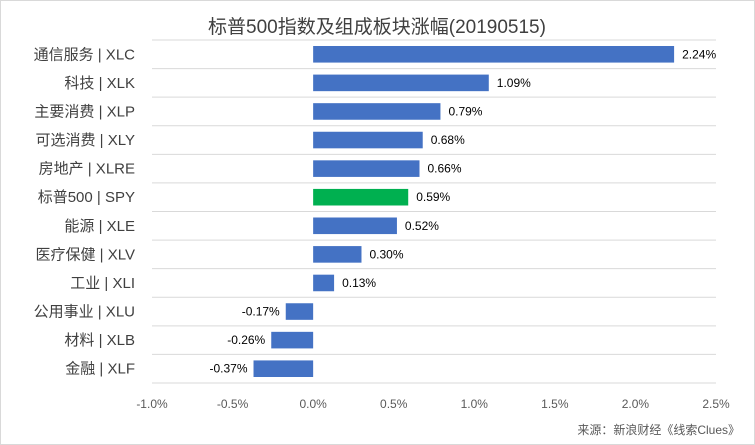  What do you see at coordinates (475, 404) in the screenshot?
I see `x-tick-label: 1.0%` at bounding box center [475, 404].